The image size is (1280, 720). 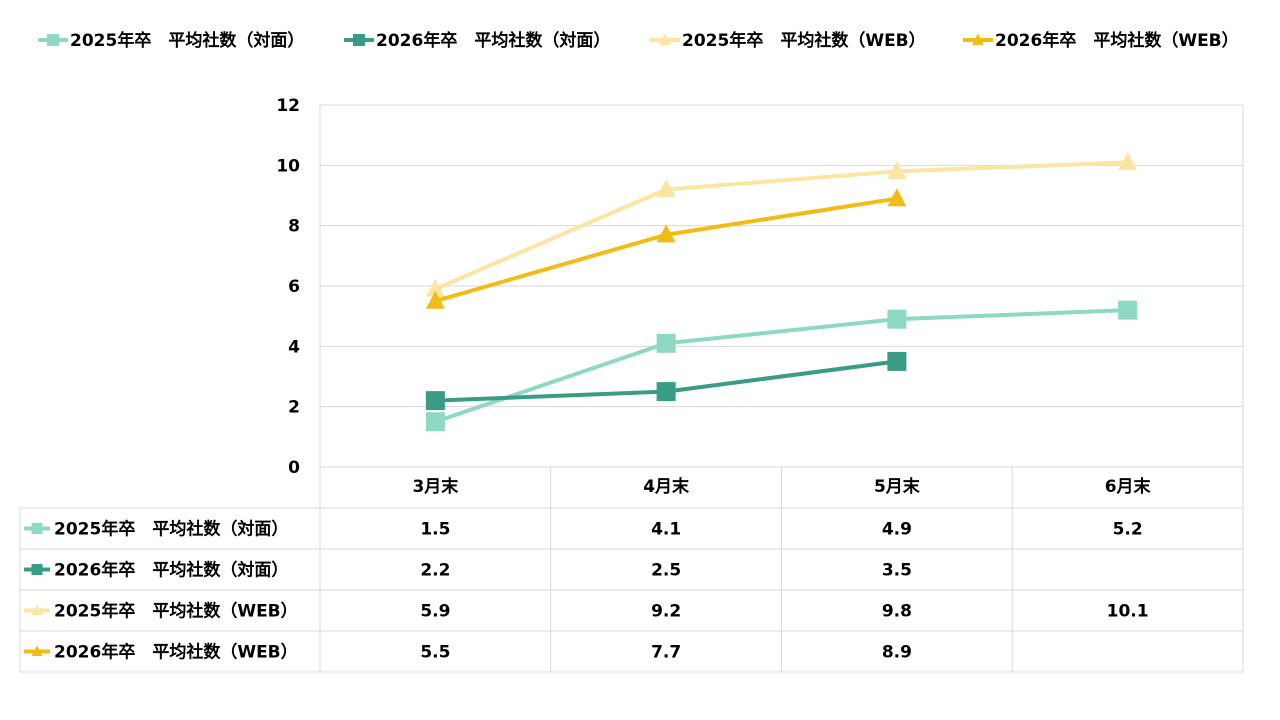 What do you see at coordinates (176, 652) in the screenshot?
I see `table-row-label: 2026年卒 平均社数（WEB）` at bounding box center [176, 652].